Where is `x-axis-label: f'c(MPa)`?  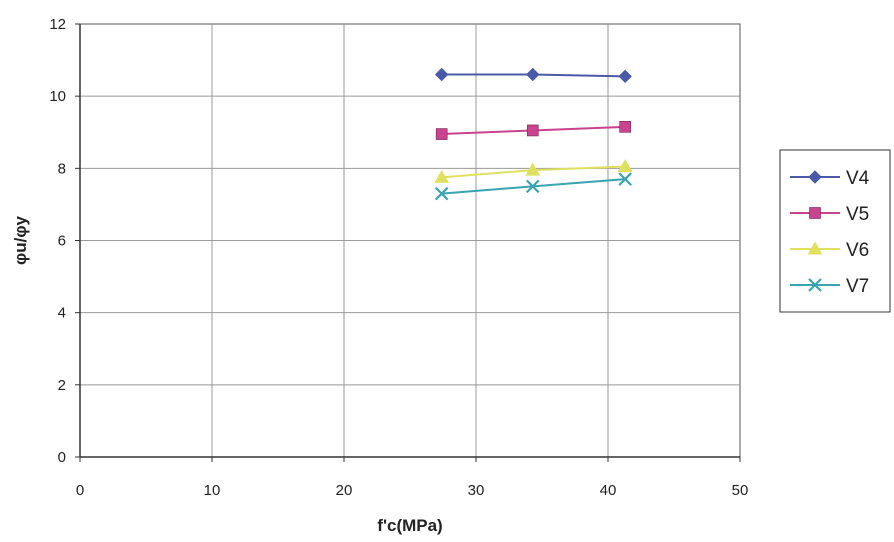 x-axis-label: f'c(MPa) is located at coordinates (409, 525).